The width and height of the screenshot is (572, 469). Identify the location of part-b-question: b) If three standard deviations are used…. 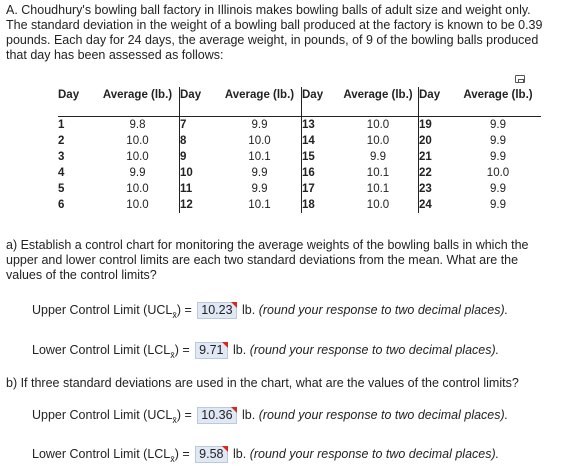
(262, 383).